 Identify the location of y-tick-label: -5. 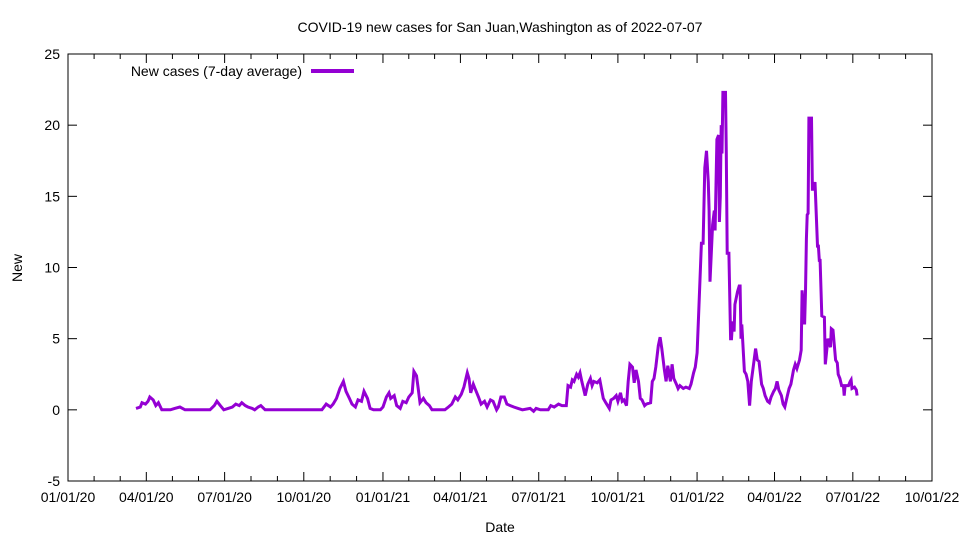
(54, 481).